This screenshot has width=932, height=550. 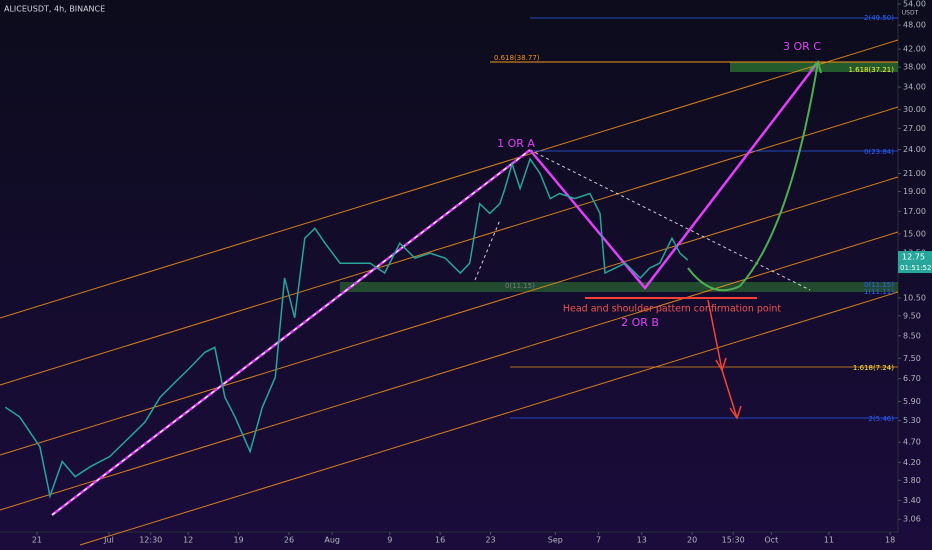 I want to click on fib-label: 2(49.50), so click(x=879, y=18).